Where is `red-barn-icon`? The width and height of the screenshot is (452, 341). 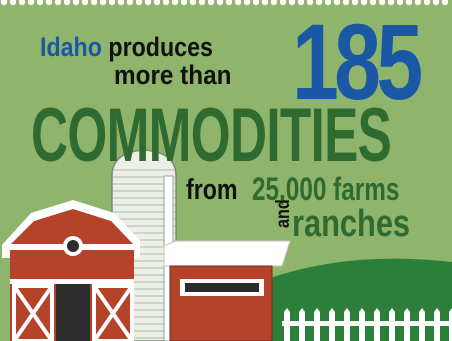
red-barn-icon is located at coordinates (71, 270).